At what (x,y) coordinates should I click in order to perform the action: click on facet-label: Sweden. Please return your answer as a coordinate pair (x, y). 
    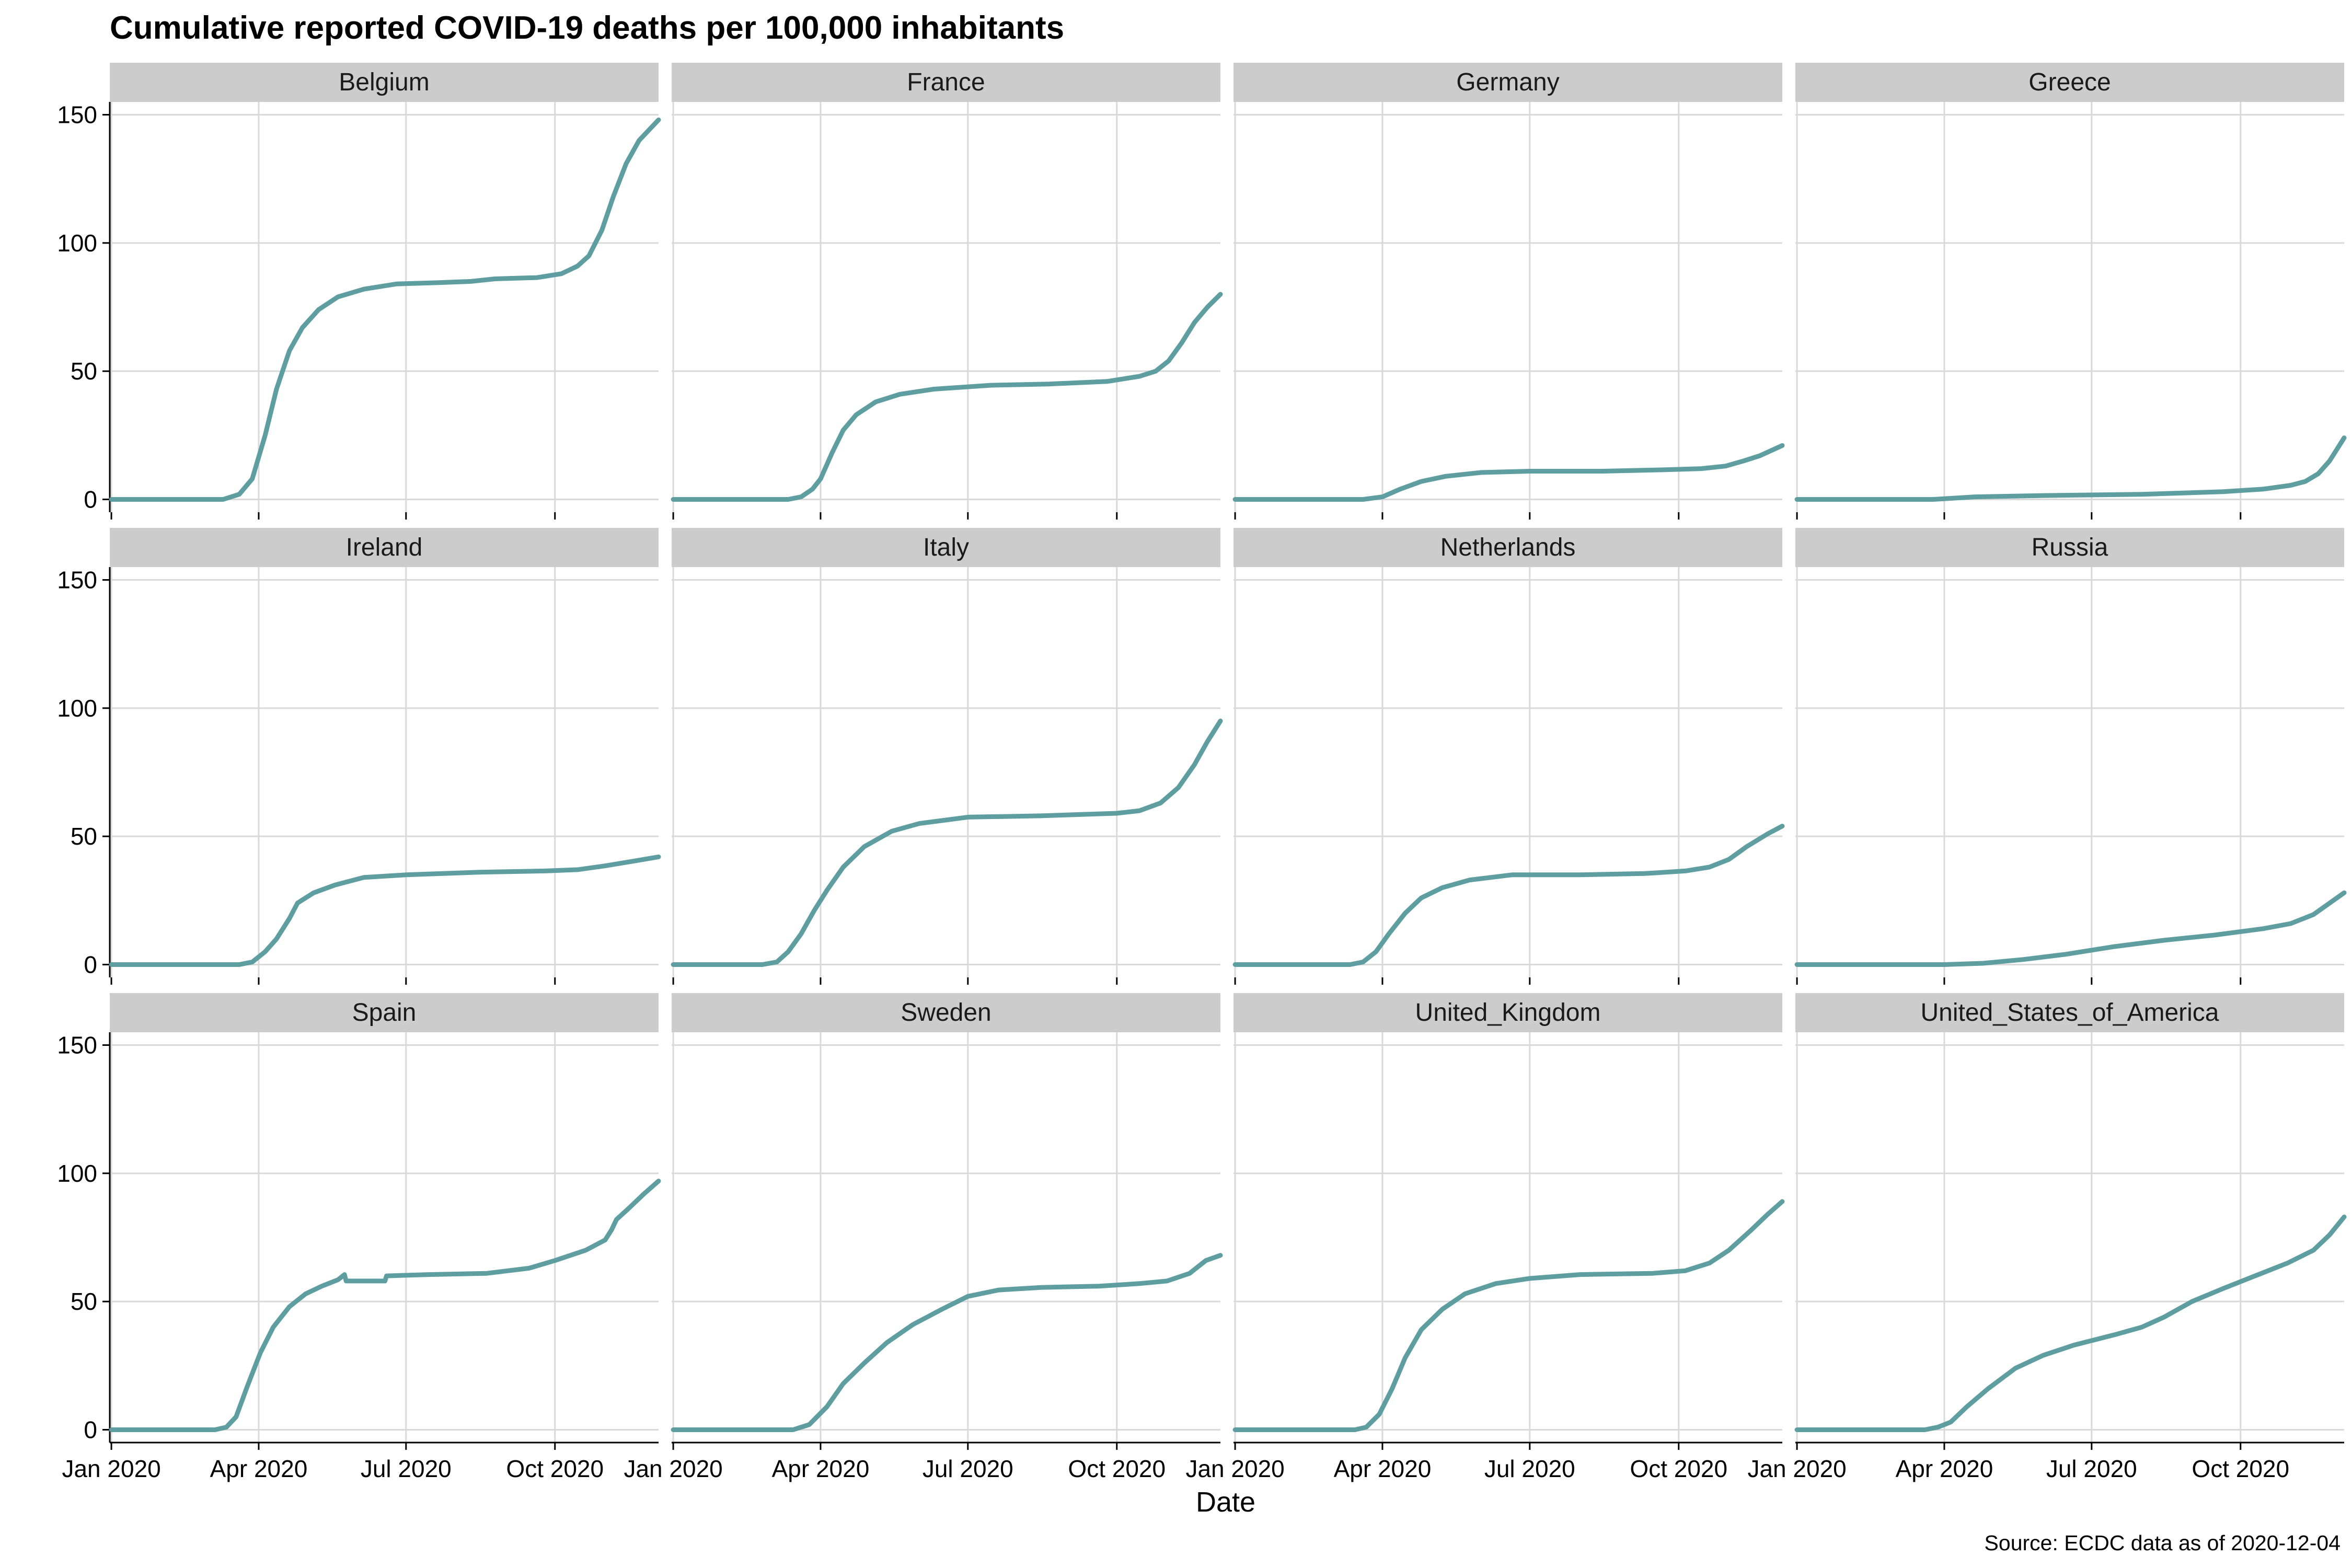
    Looking at the image, I should click on (946, 1013).